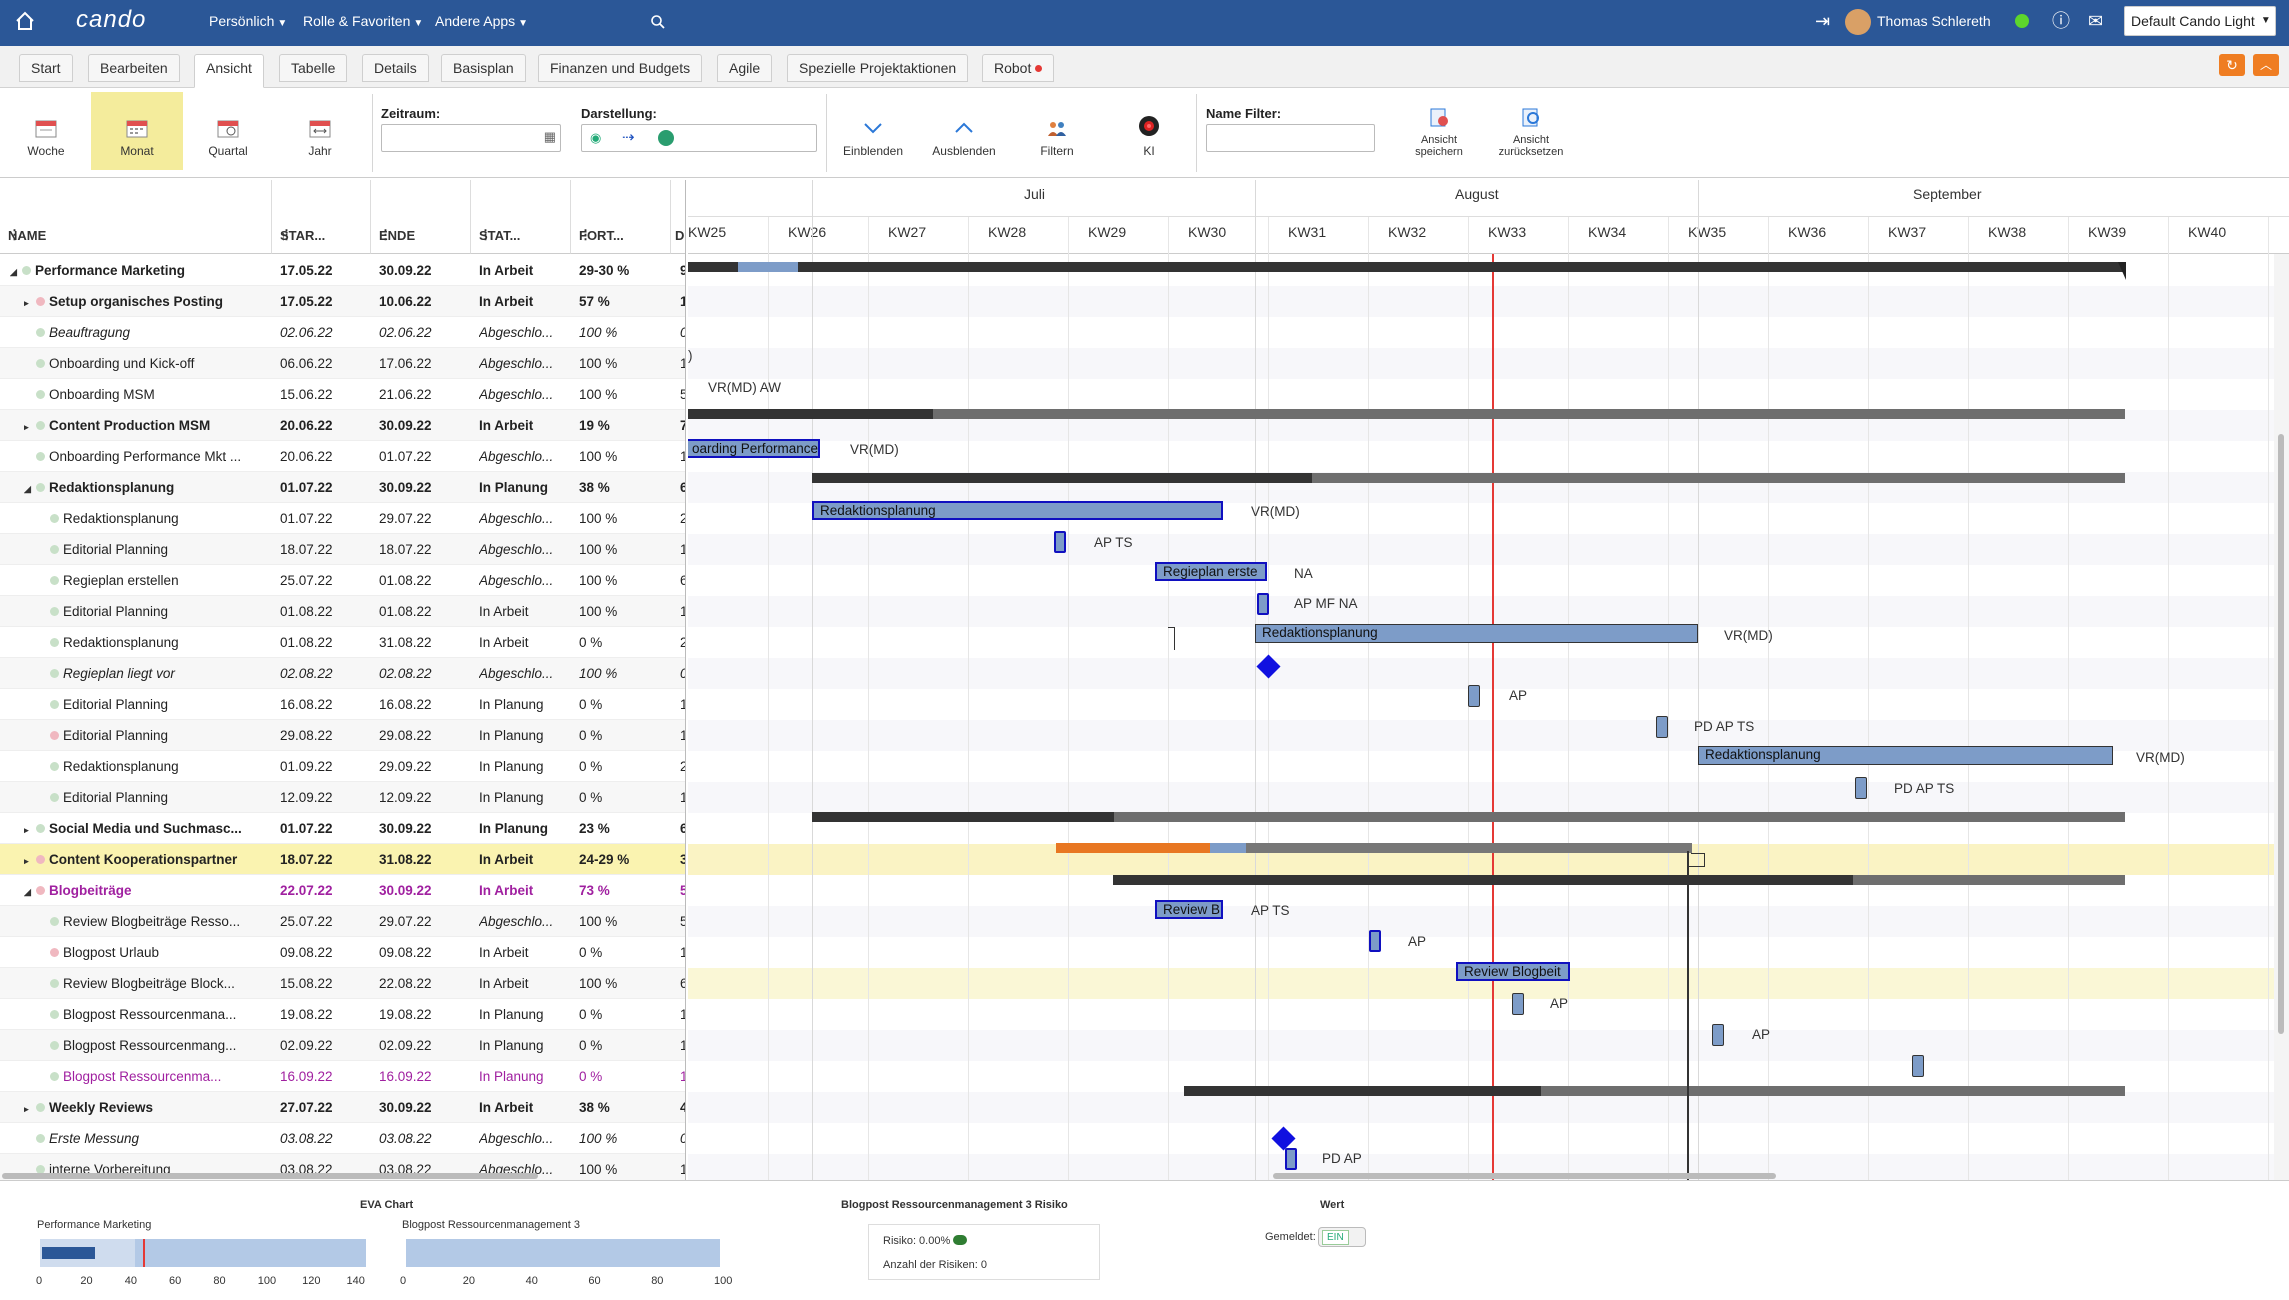 The width and height of the screenshot is (2289, 1300). Describe the element at coordinates (591, 735) in the screenshot. I see `task-progress-cell: 0 %` at that location.